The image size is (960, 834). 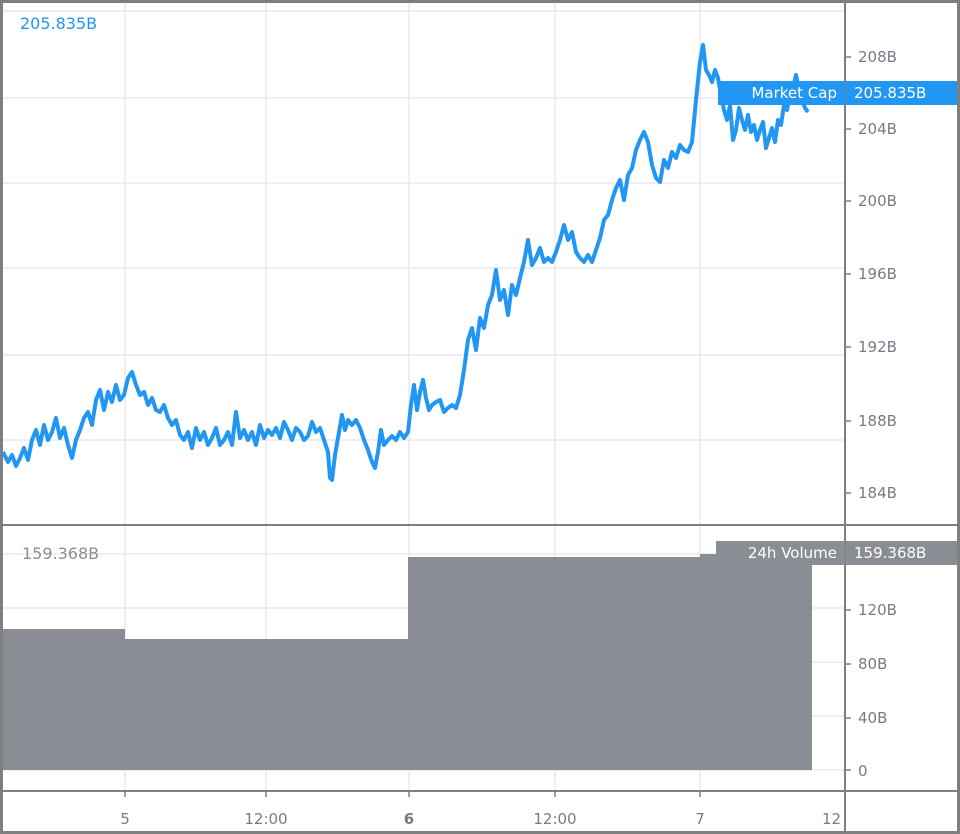 I want to click on volume-tick-label: 0, so click(x=863, y=771).